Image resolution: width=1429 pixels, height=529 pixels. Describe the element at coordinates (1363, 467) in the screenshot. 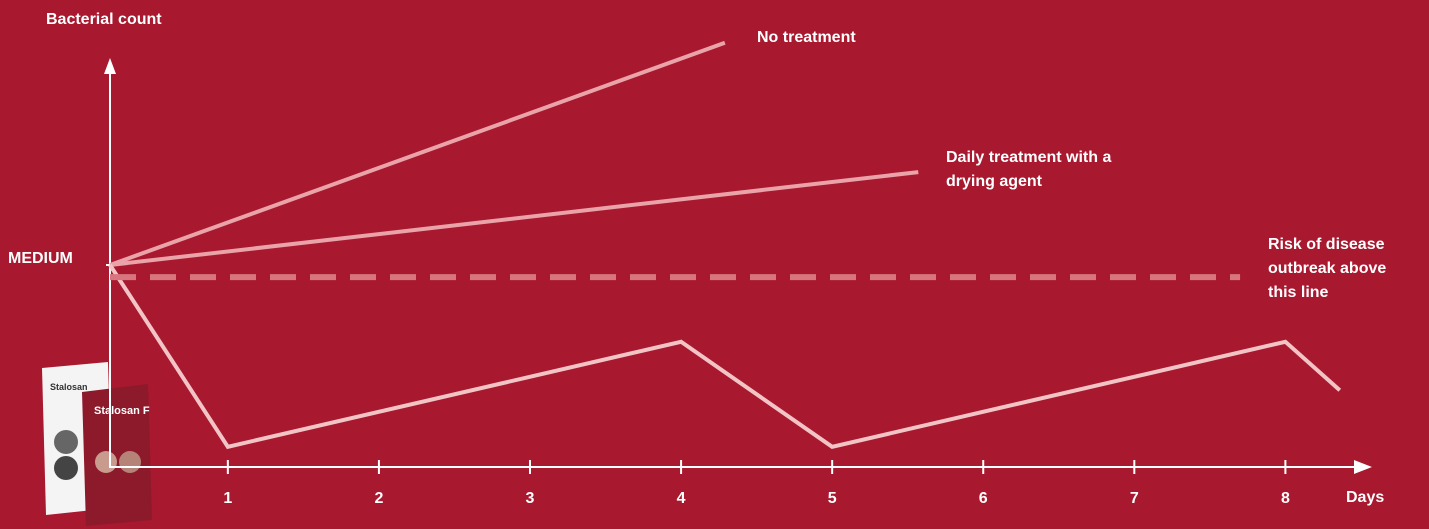

I see `x-arrow` at that location.